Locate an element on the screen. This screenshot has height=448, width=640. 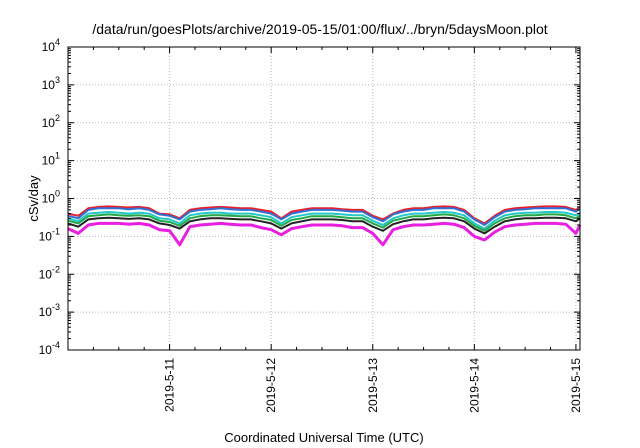
y-tick-exponent: 2 is located at coordinates (57, 118).